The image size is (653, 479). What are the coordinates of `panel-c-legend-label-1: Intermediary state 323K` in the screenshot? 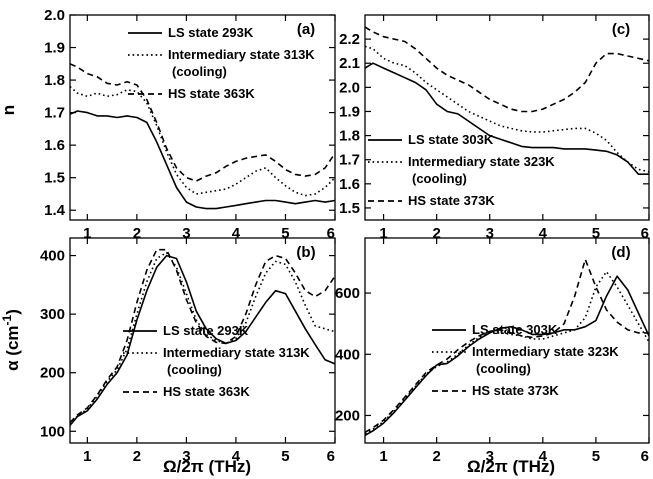 It's located at (481, 161).